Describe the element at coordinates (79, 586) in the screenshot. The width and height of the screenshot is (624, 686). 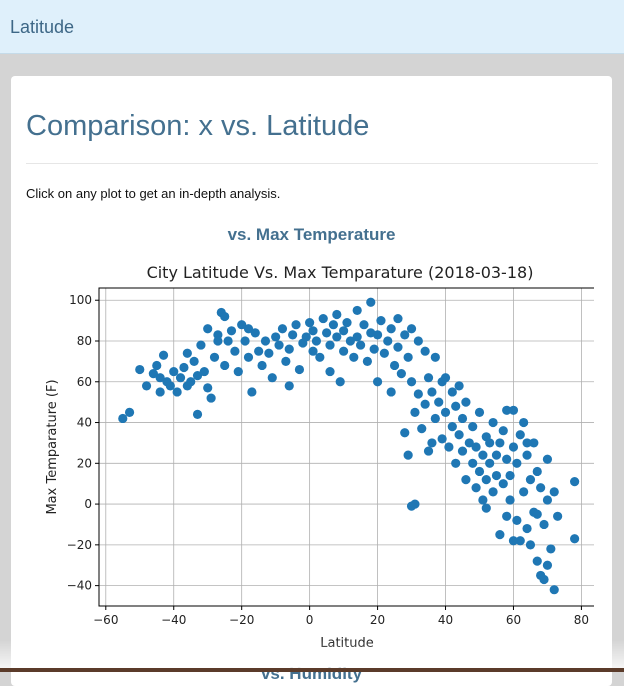
I see `y-tick-label: −40` at that location.